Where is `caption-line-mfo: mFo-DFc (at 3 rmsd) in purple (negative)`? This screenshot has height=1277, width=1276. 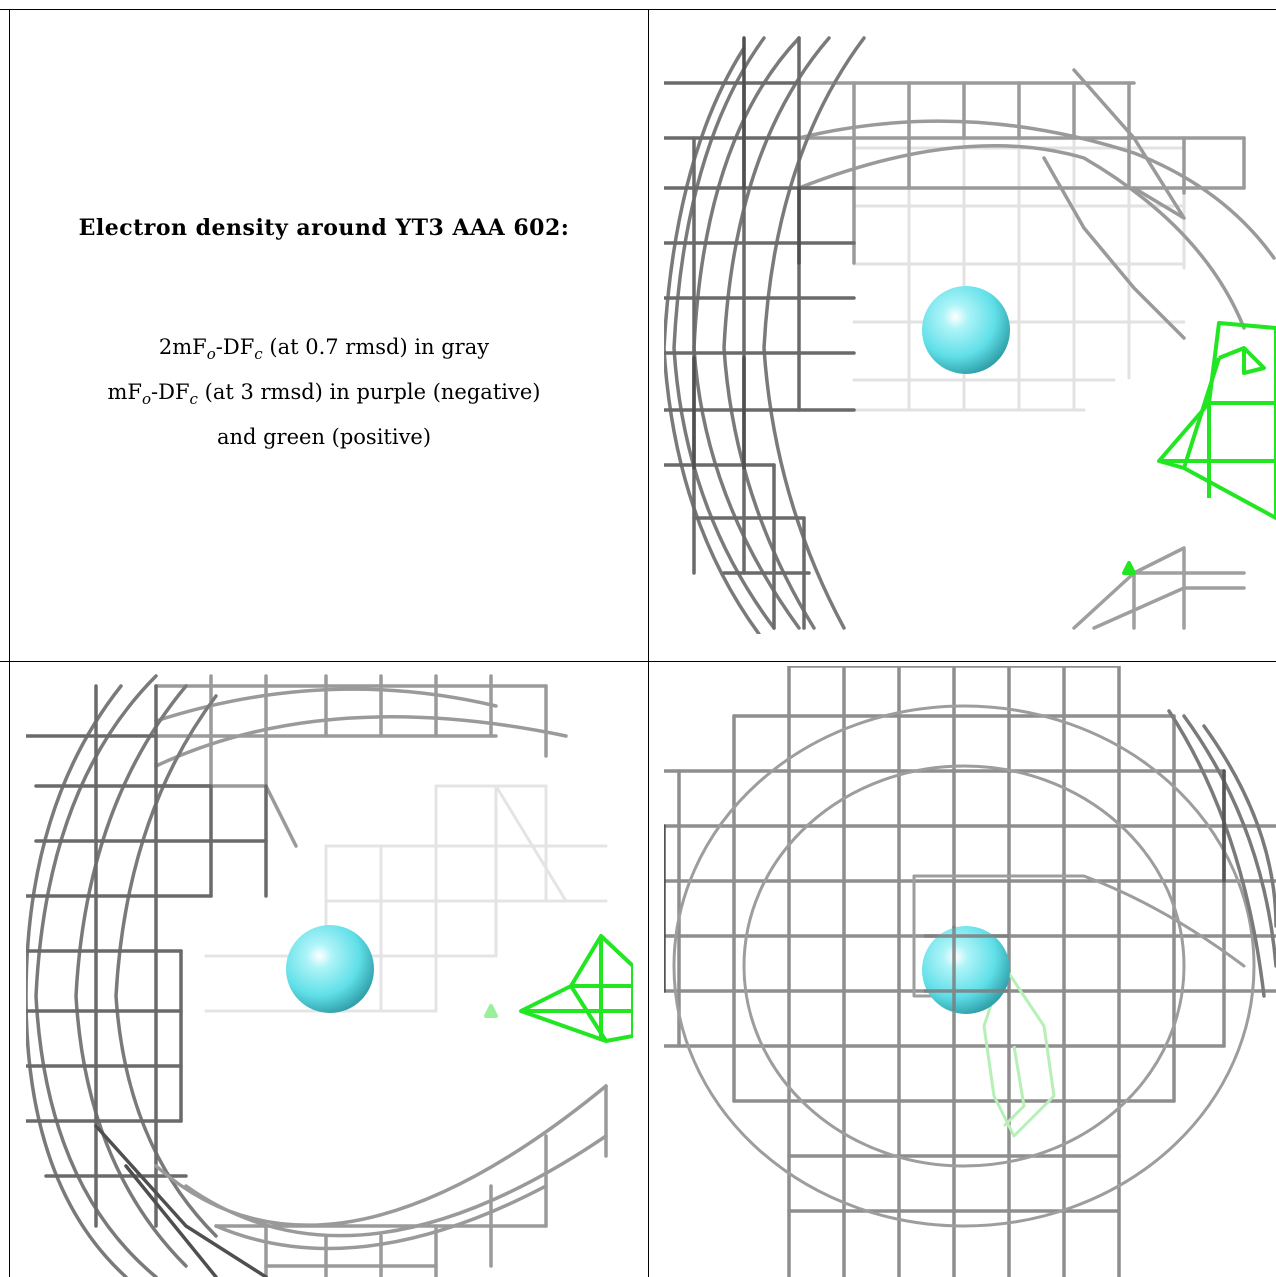
caption-line-mfo: mFo-DFc (at 3 rmsd) in purple (negative) is located at coordinates (324, 394).